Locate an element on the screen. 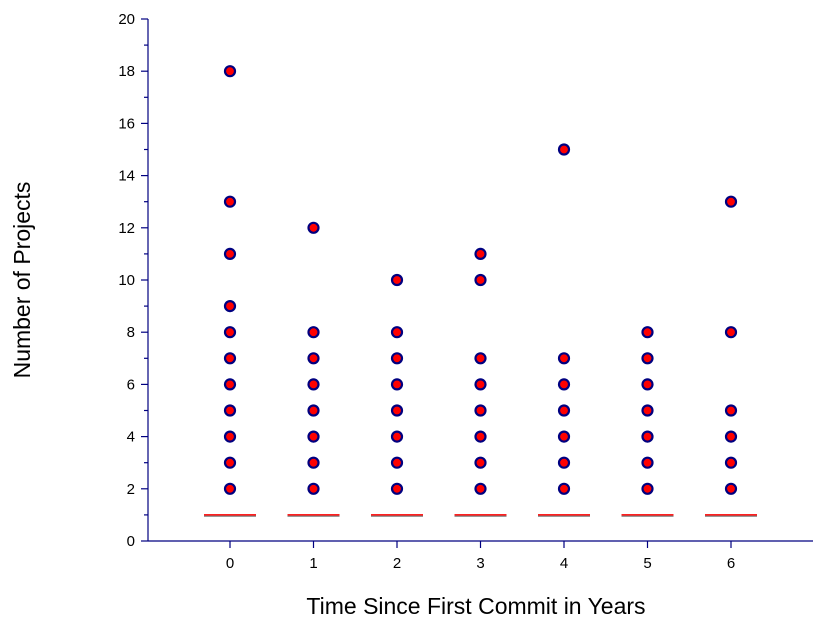 This screenshot has height=618, width=814. y-tick-label: 16 is located at coordinates (126, 123).